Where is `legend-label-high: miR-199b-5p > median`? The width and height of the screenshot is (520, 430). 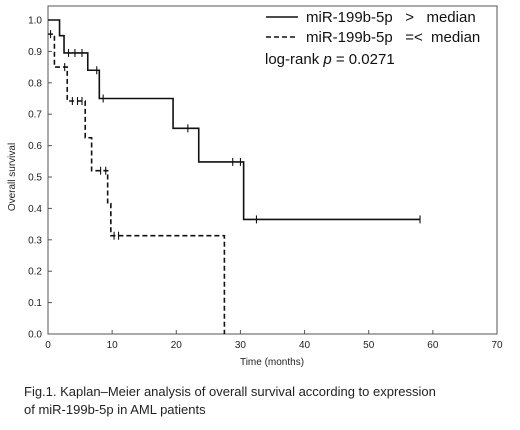 legend-label-high: miR-199b-5p > median is located at coordinates (391, 17).